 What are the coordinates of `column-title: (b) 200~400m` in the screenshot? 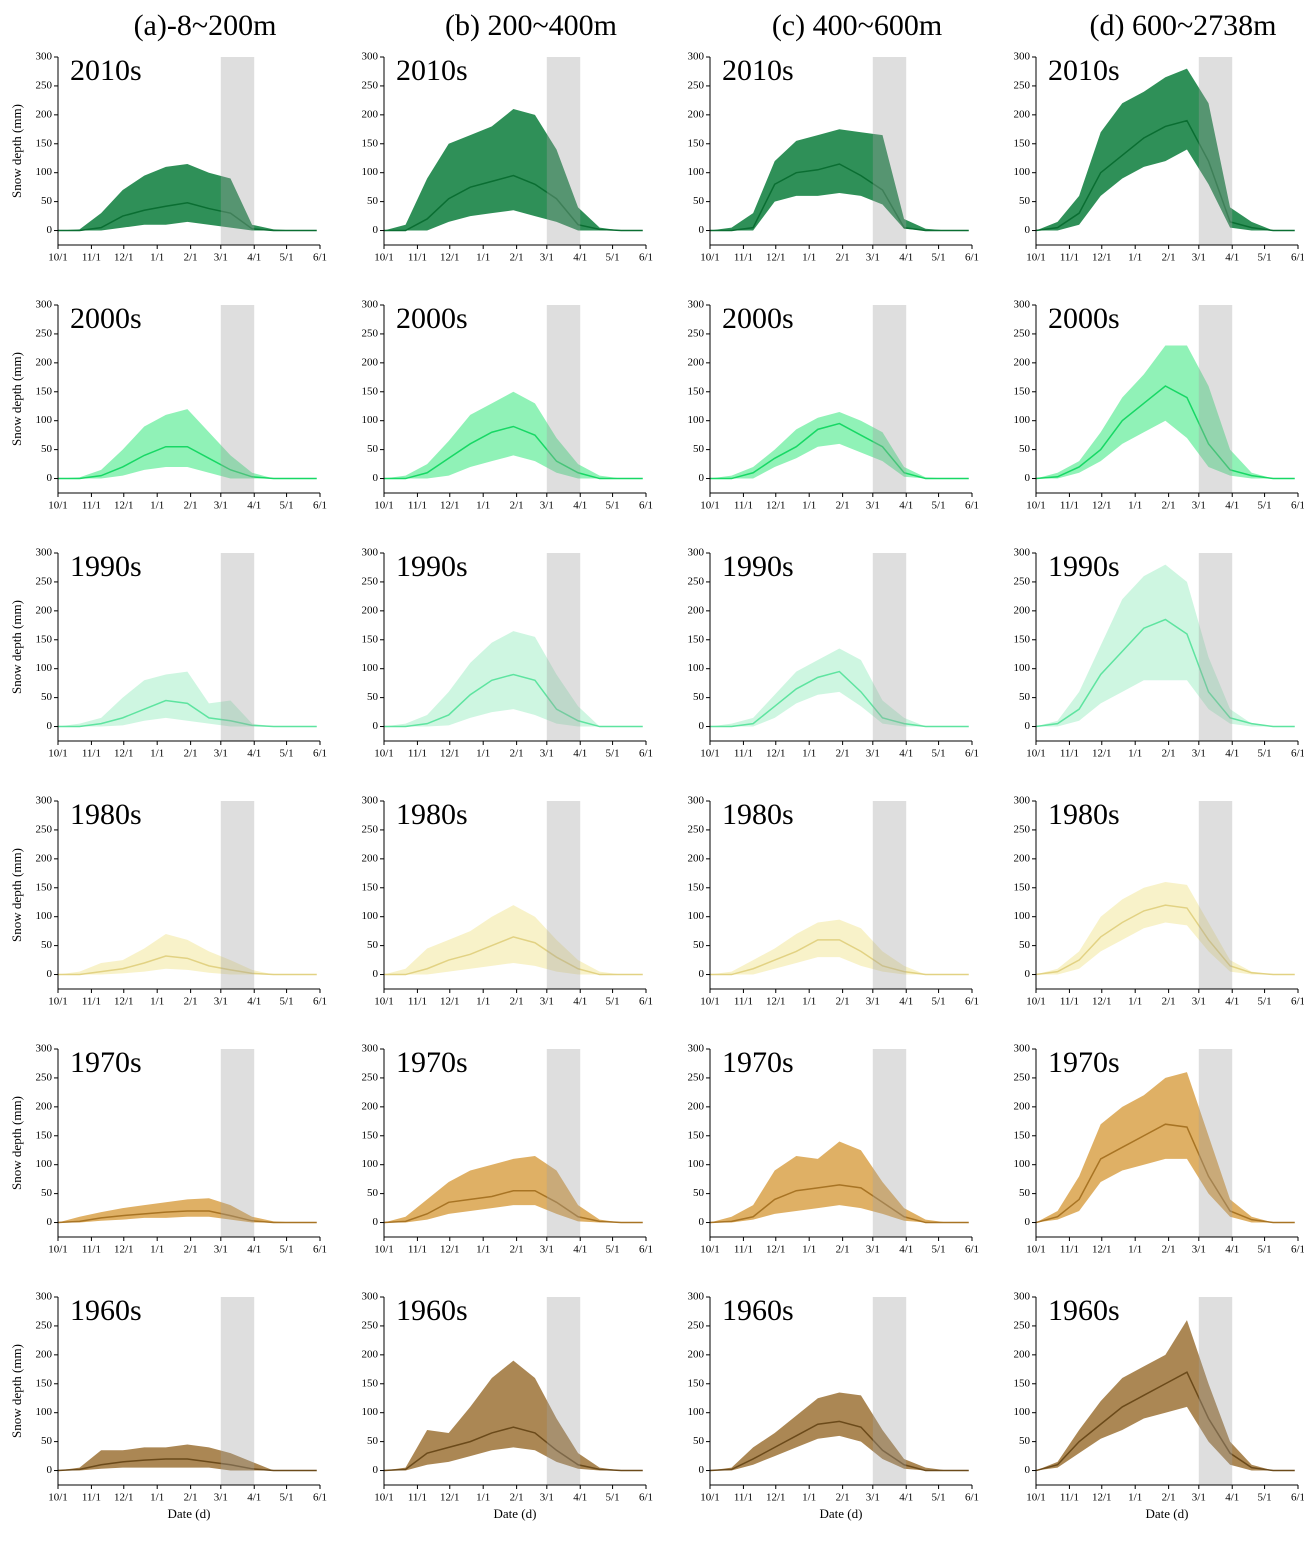 It's located at (531, 25).